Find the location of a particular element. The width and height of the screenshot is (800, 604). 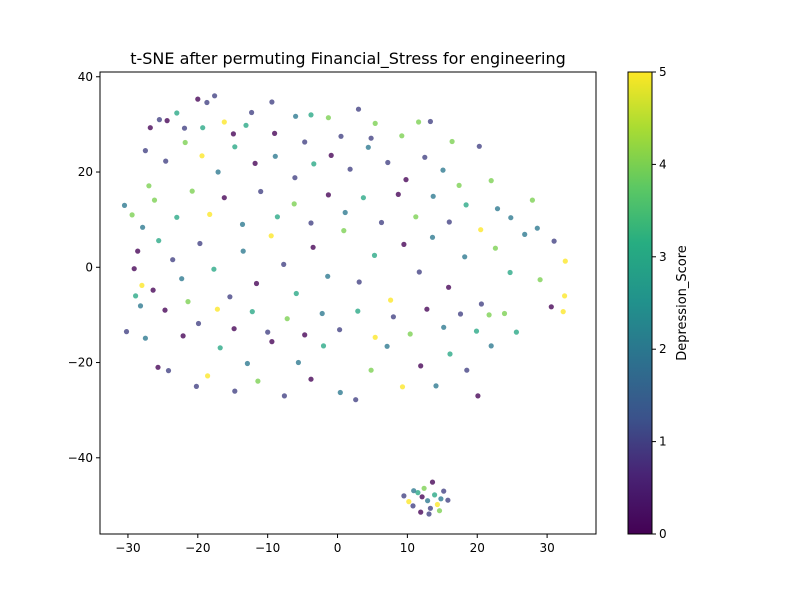

y-tick-label: −20 is located at coordinates (80, 363).